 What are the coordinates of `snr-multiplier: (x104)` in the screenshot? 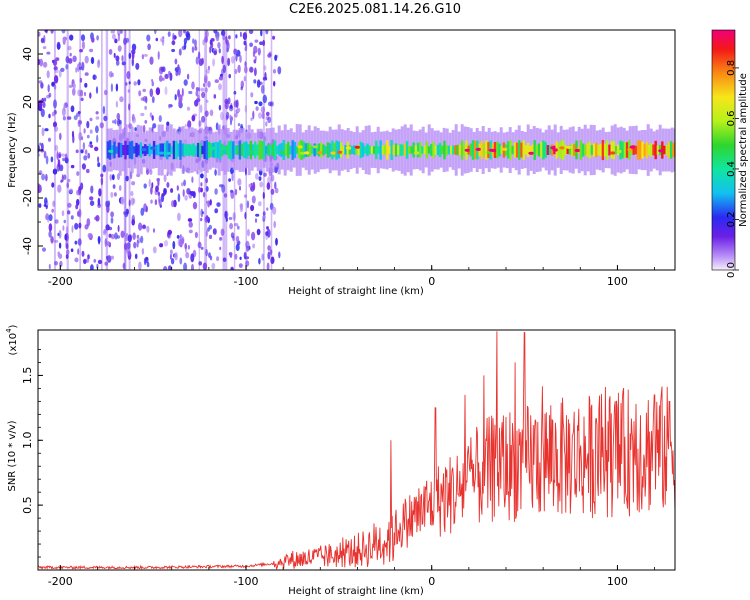 It's located at (12, 339).